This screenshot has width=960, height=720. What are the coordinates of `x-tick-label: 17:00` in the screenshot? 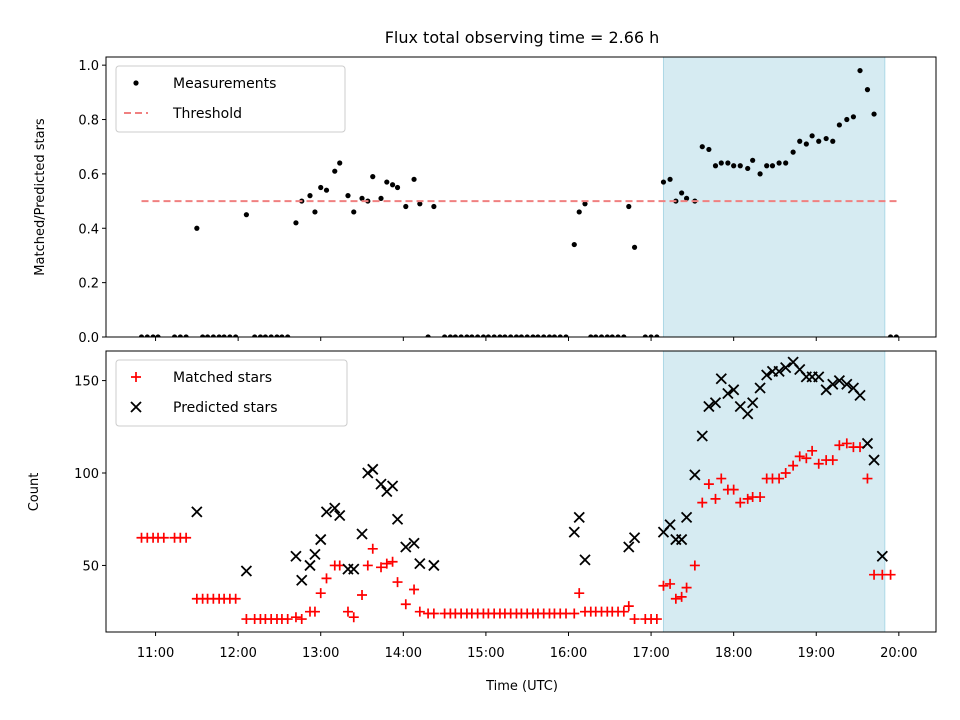 It's located at (650, 653).